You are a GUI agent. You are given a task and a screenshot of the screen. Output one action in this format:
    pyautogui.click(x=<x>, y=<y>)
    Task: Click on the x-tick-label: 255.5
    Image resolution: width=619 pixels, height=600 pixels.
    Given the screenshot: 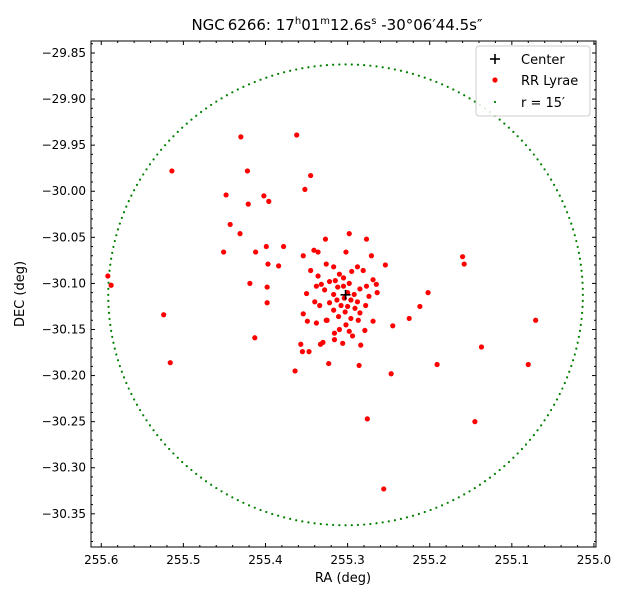 What is the action you would take?
    pyautogui.click(x=183, y=560)
    